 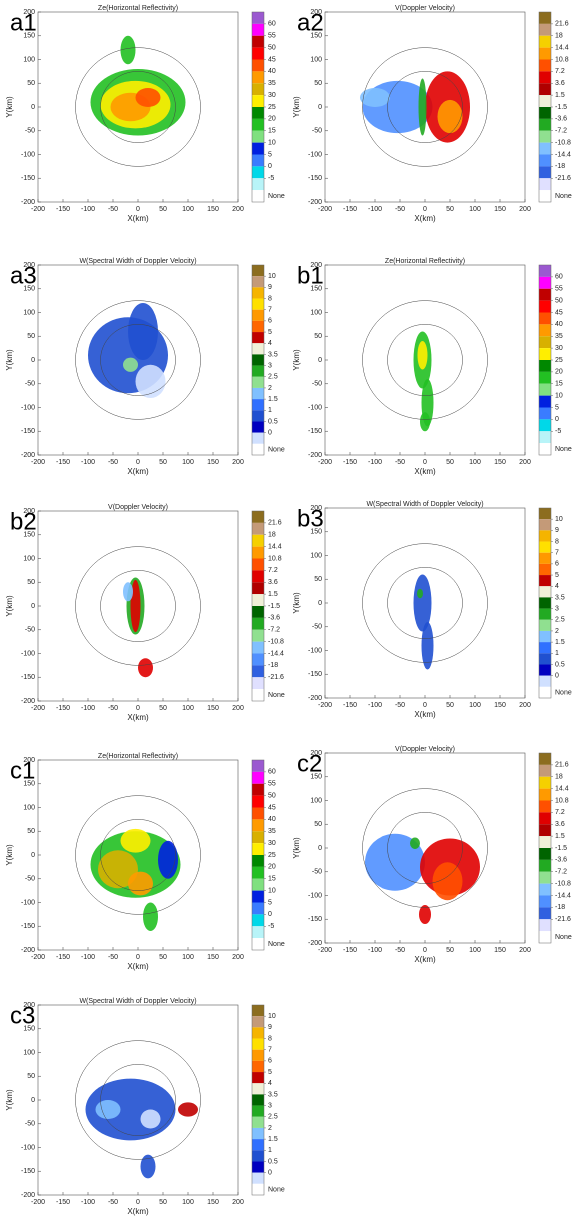 I want to click on colorbar-tick-label: 45, so click(x=272, y=59).